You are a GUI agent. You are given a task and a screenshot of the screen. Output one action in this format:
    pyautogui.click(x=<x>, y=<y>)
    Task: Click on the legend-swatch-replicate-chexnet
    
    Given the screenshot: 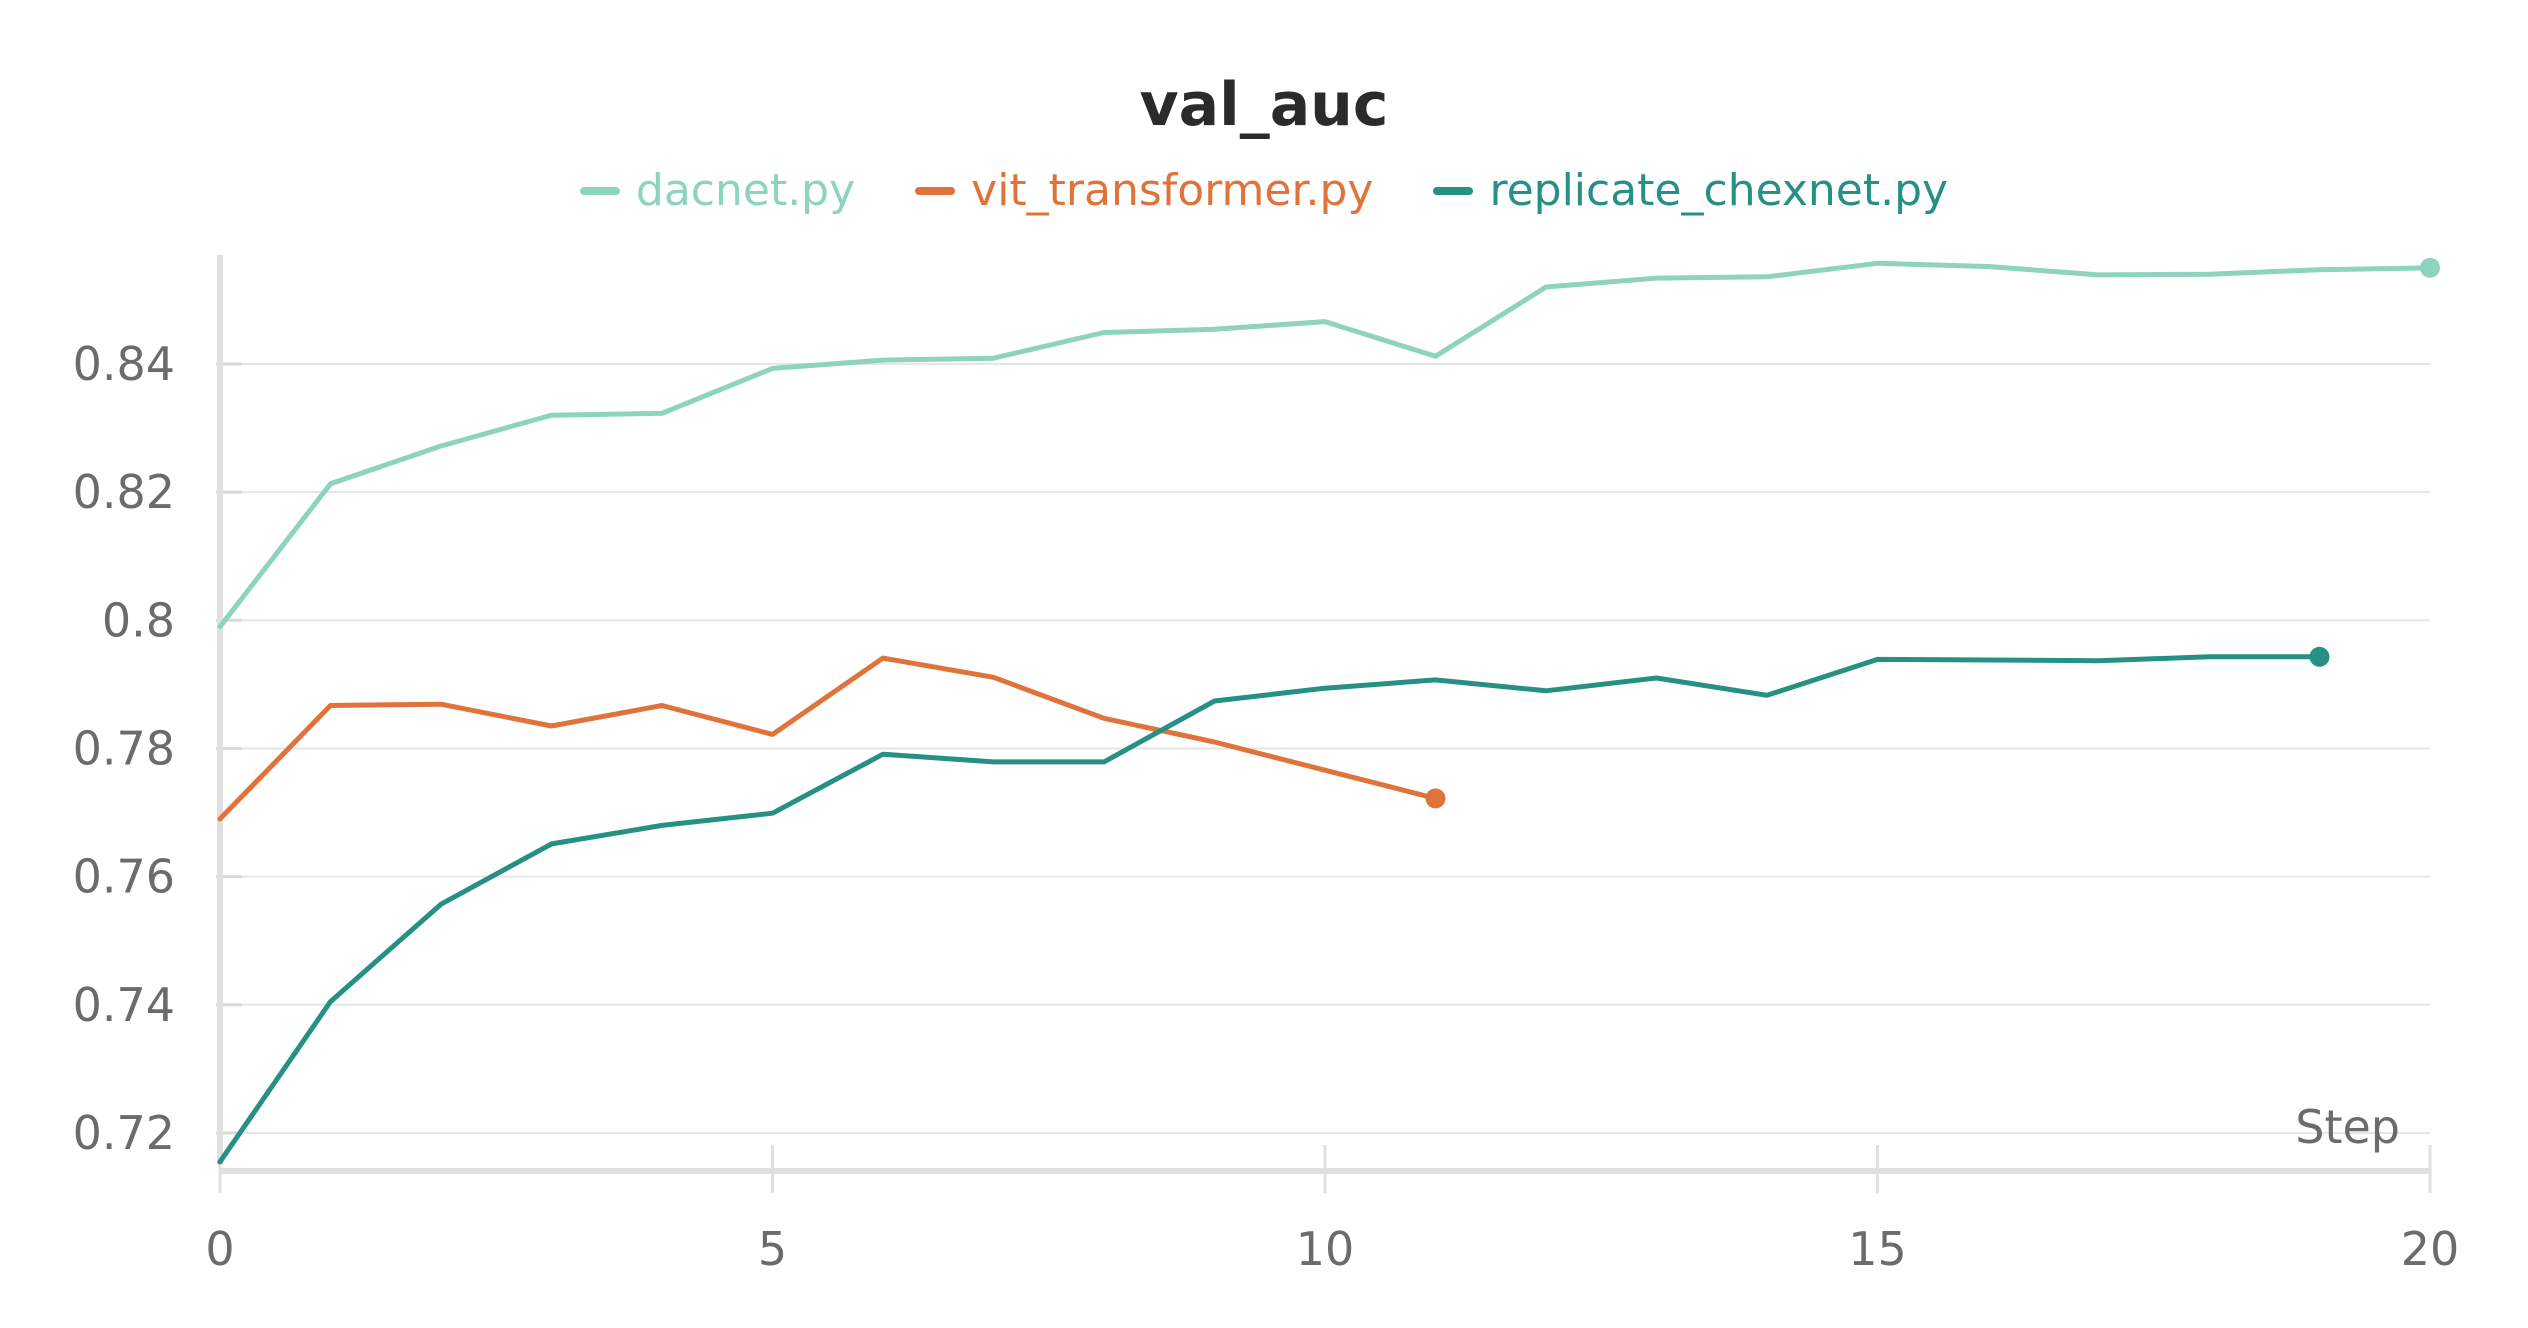 What is the action you would take?
    pyautogui.click(x=1453, y=190)
    